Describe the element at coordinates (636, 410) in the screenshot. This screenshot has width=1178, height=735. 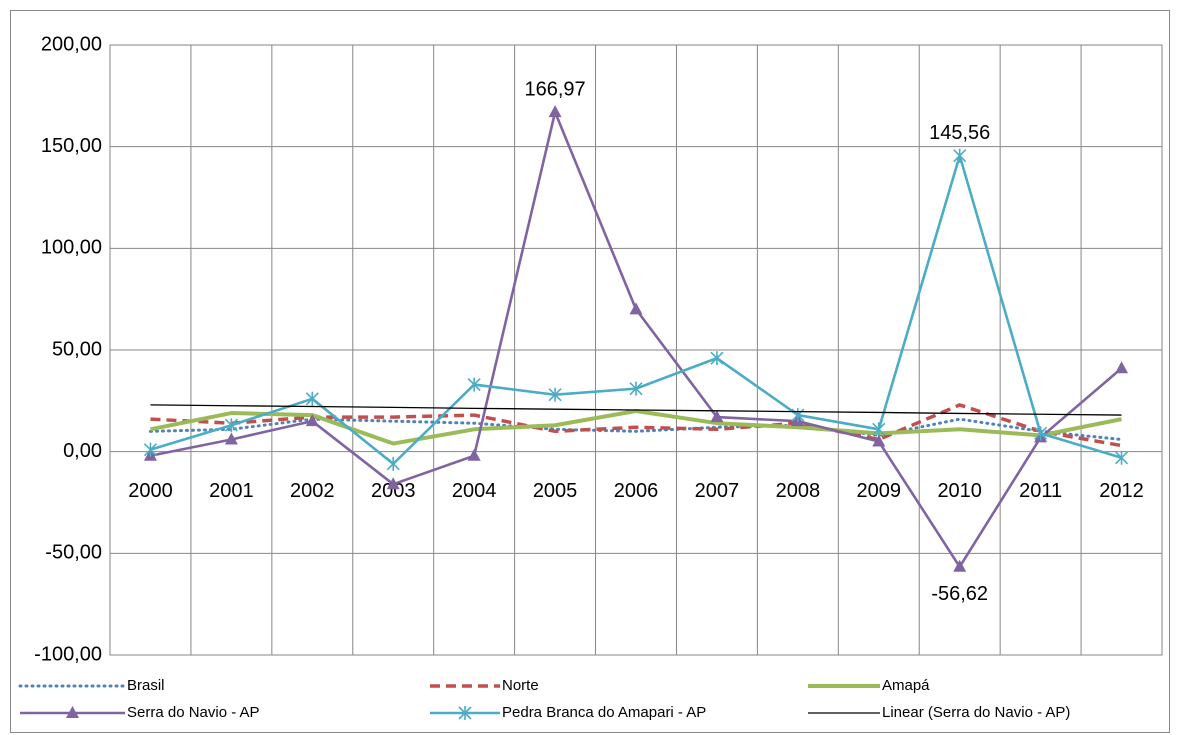
I see `series-line` at that location.